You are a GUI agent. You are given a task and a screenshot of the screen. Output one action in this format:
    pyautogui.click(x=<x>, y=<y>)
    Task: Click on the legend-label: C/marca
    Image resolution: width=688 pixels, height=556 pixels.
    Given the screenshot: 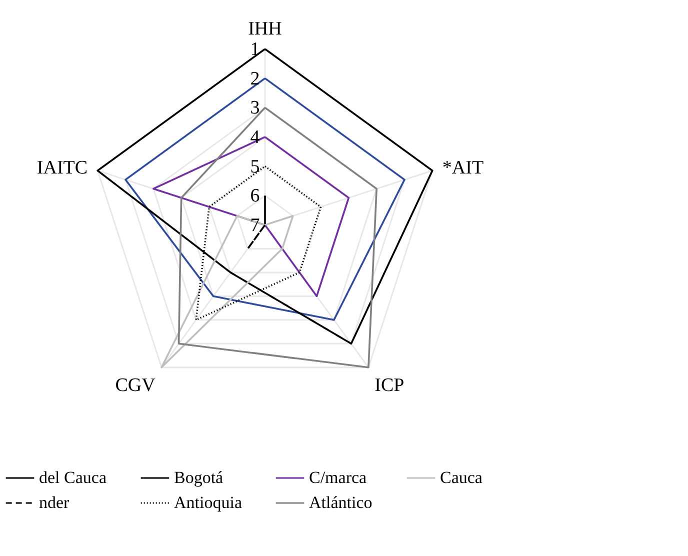 What is the action you would take?
    pyautogui.click(x=338, y=477)
    